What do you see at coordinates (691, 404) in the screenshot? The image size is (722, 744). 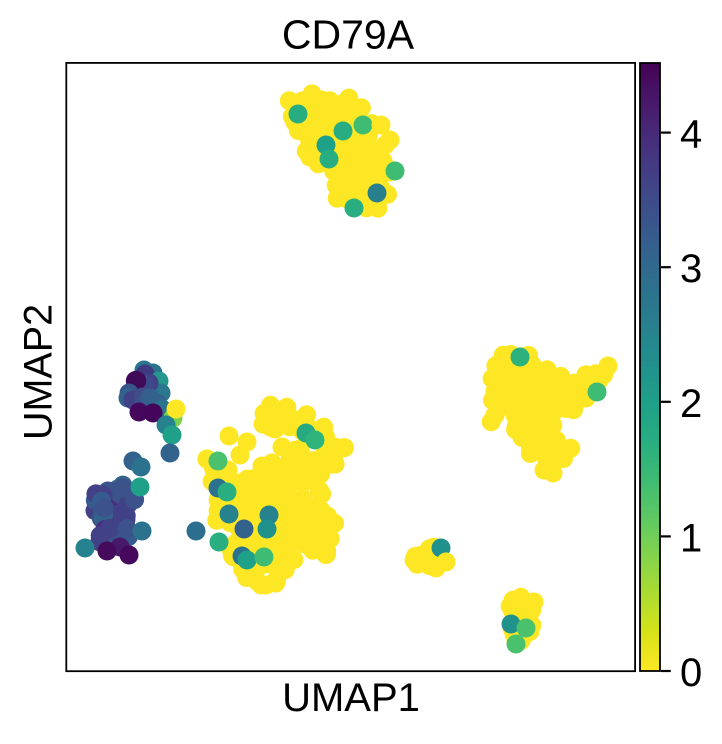 I see `svg-text: 2` at bounding box center [691, 404].